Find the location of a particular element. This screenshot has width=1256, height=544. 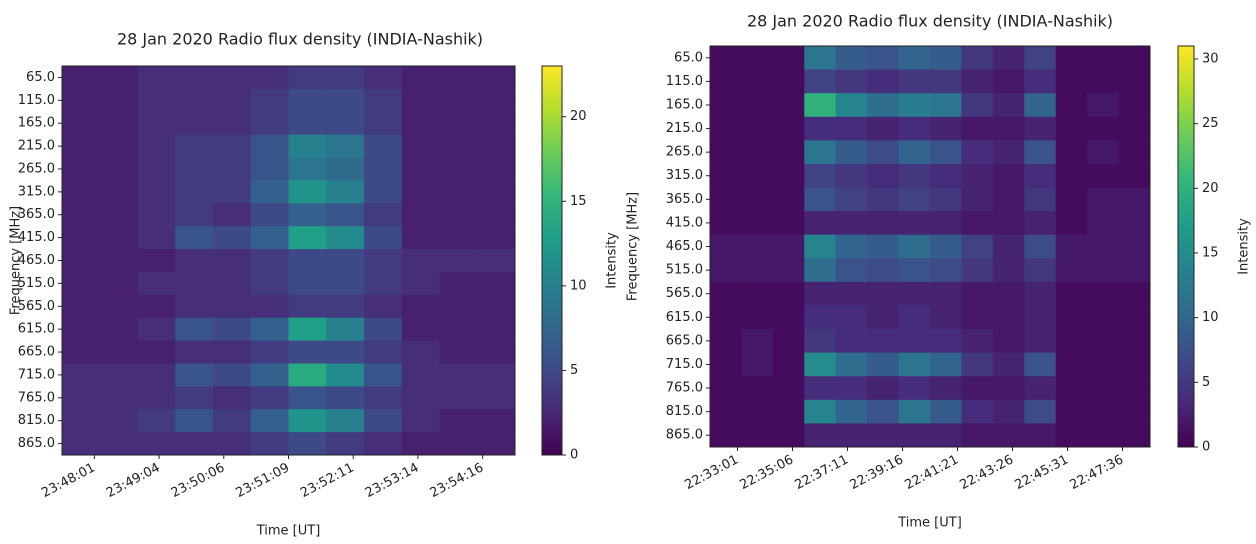

y-tick-label: 415.0 is located at coordinates (36, 237).